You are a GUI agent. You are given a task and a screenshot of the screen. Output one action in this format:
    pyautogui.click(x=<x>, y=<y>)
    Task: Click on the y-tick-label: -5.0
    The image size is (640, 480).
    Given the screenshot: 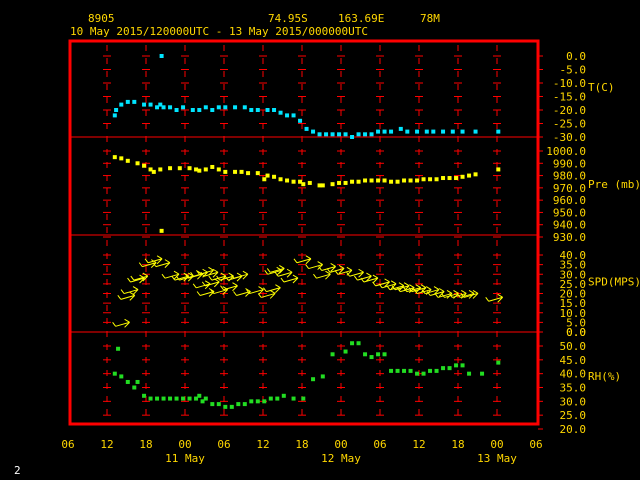 What is the action you would take?
    pyautogui.click(x=573, y=70)
    